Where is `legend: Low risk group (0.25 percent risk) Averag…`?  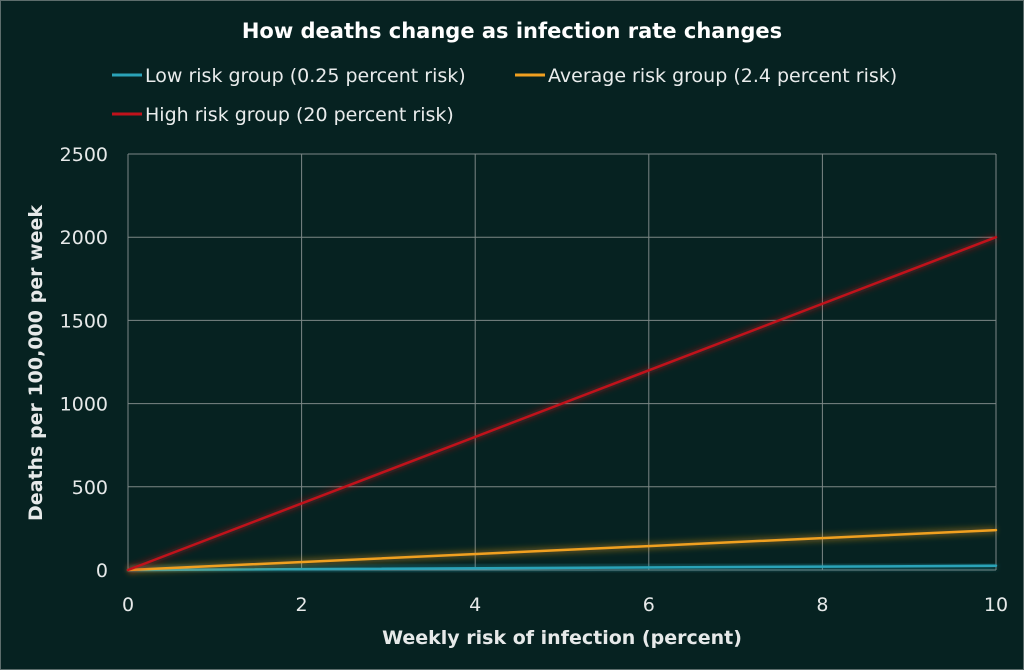 legend: Low risk group (0.25 percent risk) Averag… is located at coordinates (504, 95).